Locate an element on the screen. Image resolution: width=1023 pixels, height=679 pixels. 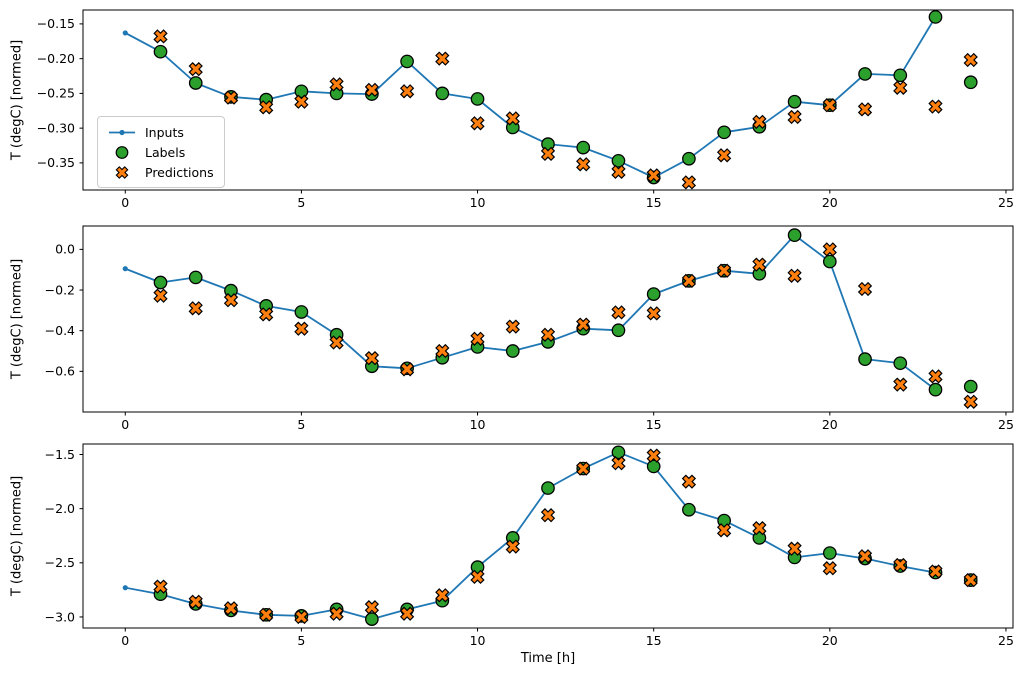
y-axis-ticks: −0.15 −0.20 −0.25 −0.30 −0.35 is located at coordinates (60, 93).